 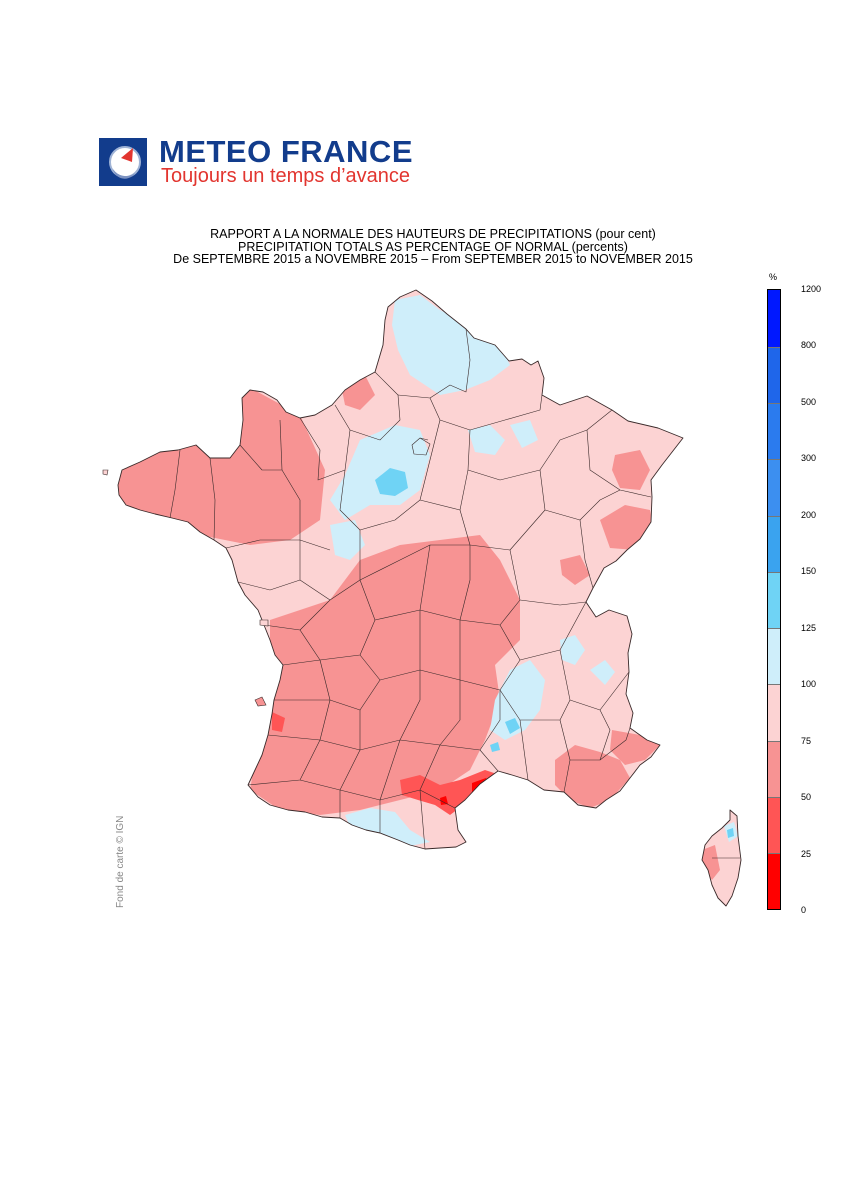 I want to click on brand-tagline: Toujours un temps d’avance, so click(x=286, y=176).